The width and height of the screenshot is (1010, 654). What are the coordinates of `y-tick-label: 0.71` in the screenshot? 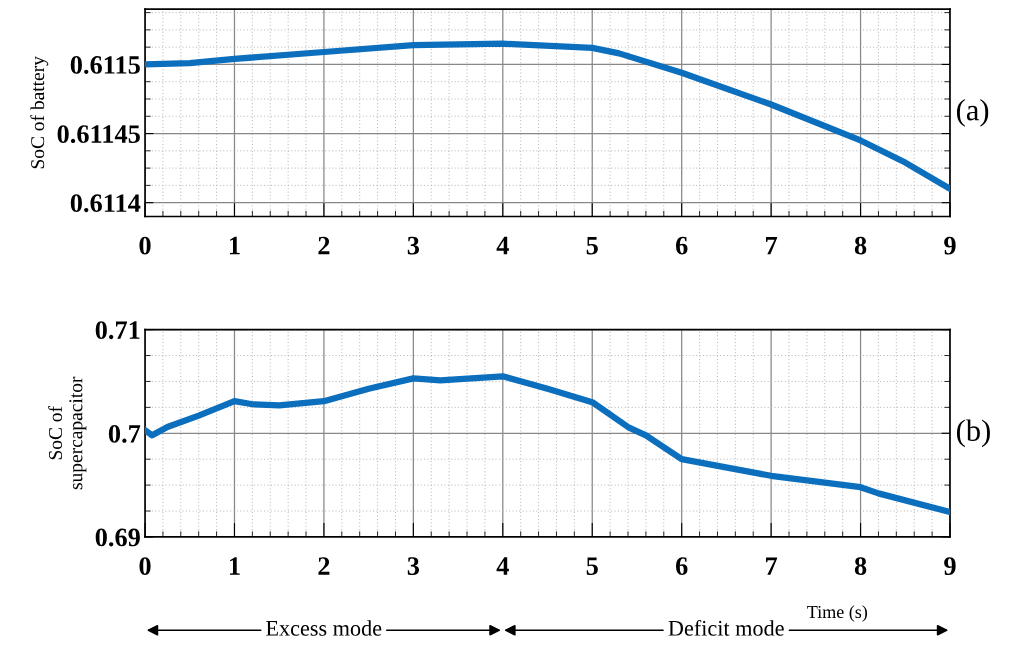 It's located at (117, 330).